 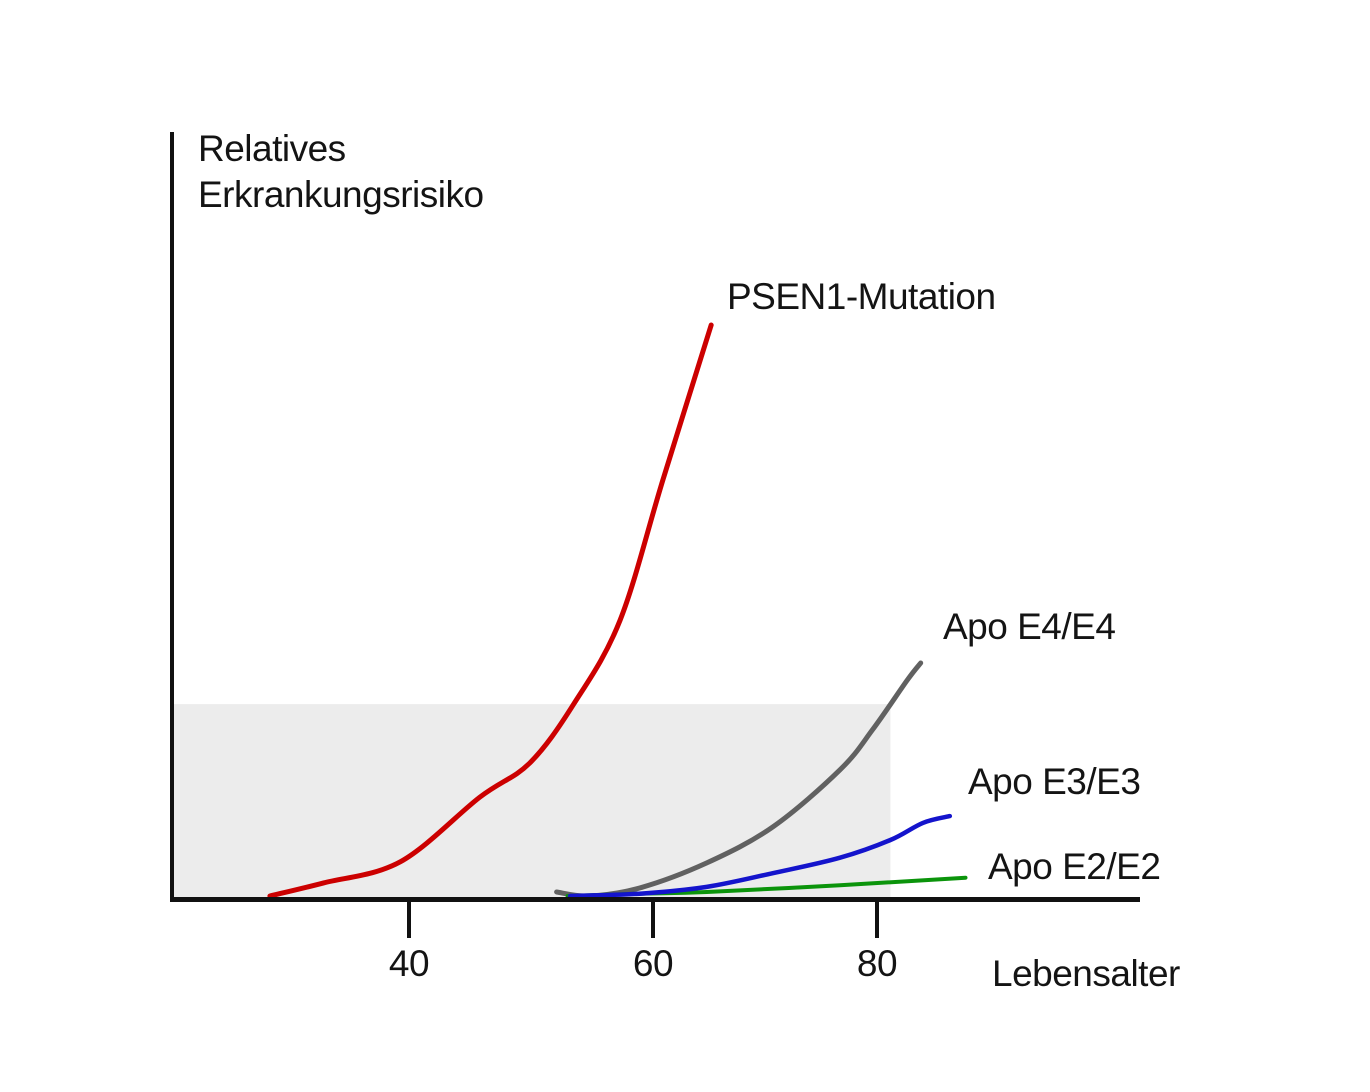 What do you see at coordinates (341, 172) in the screenshot?
I see `y-axis-title: Relatives Erkrankungsrisiko` at bounding box center [341, 172].